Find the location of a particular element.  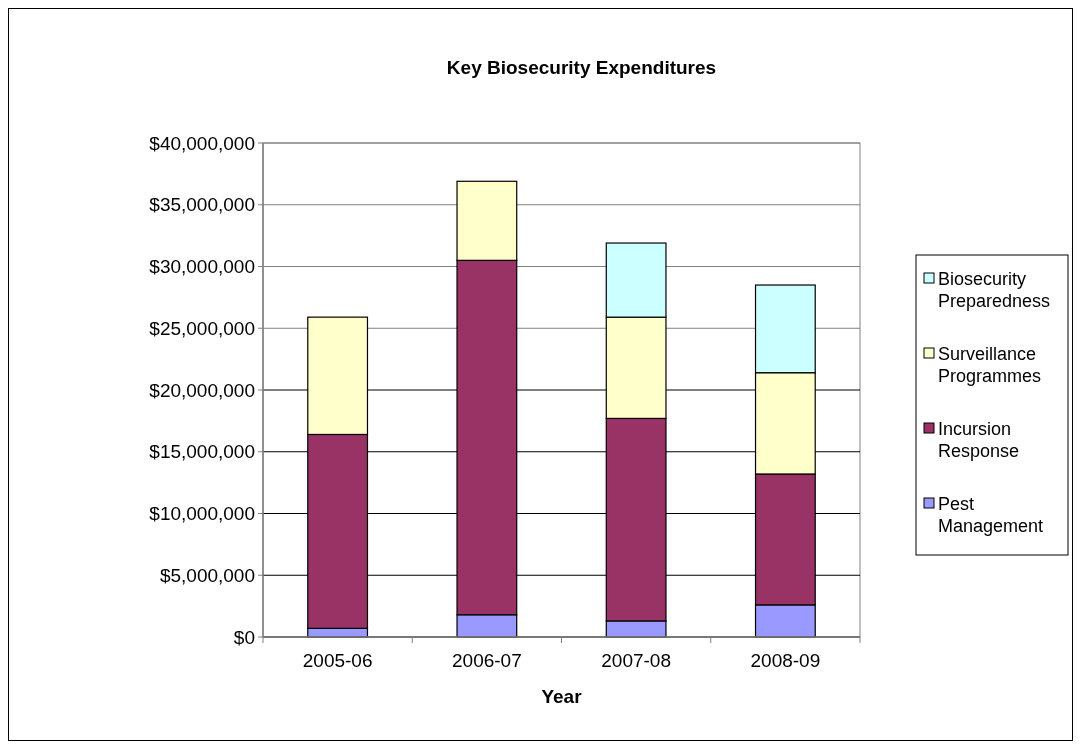

legend-label: Pest Management is located at coordinates (991, 515).